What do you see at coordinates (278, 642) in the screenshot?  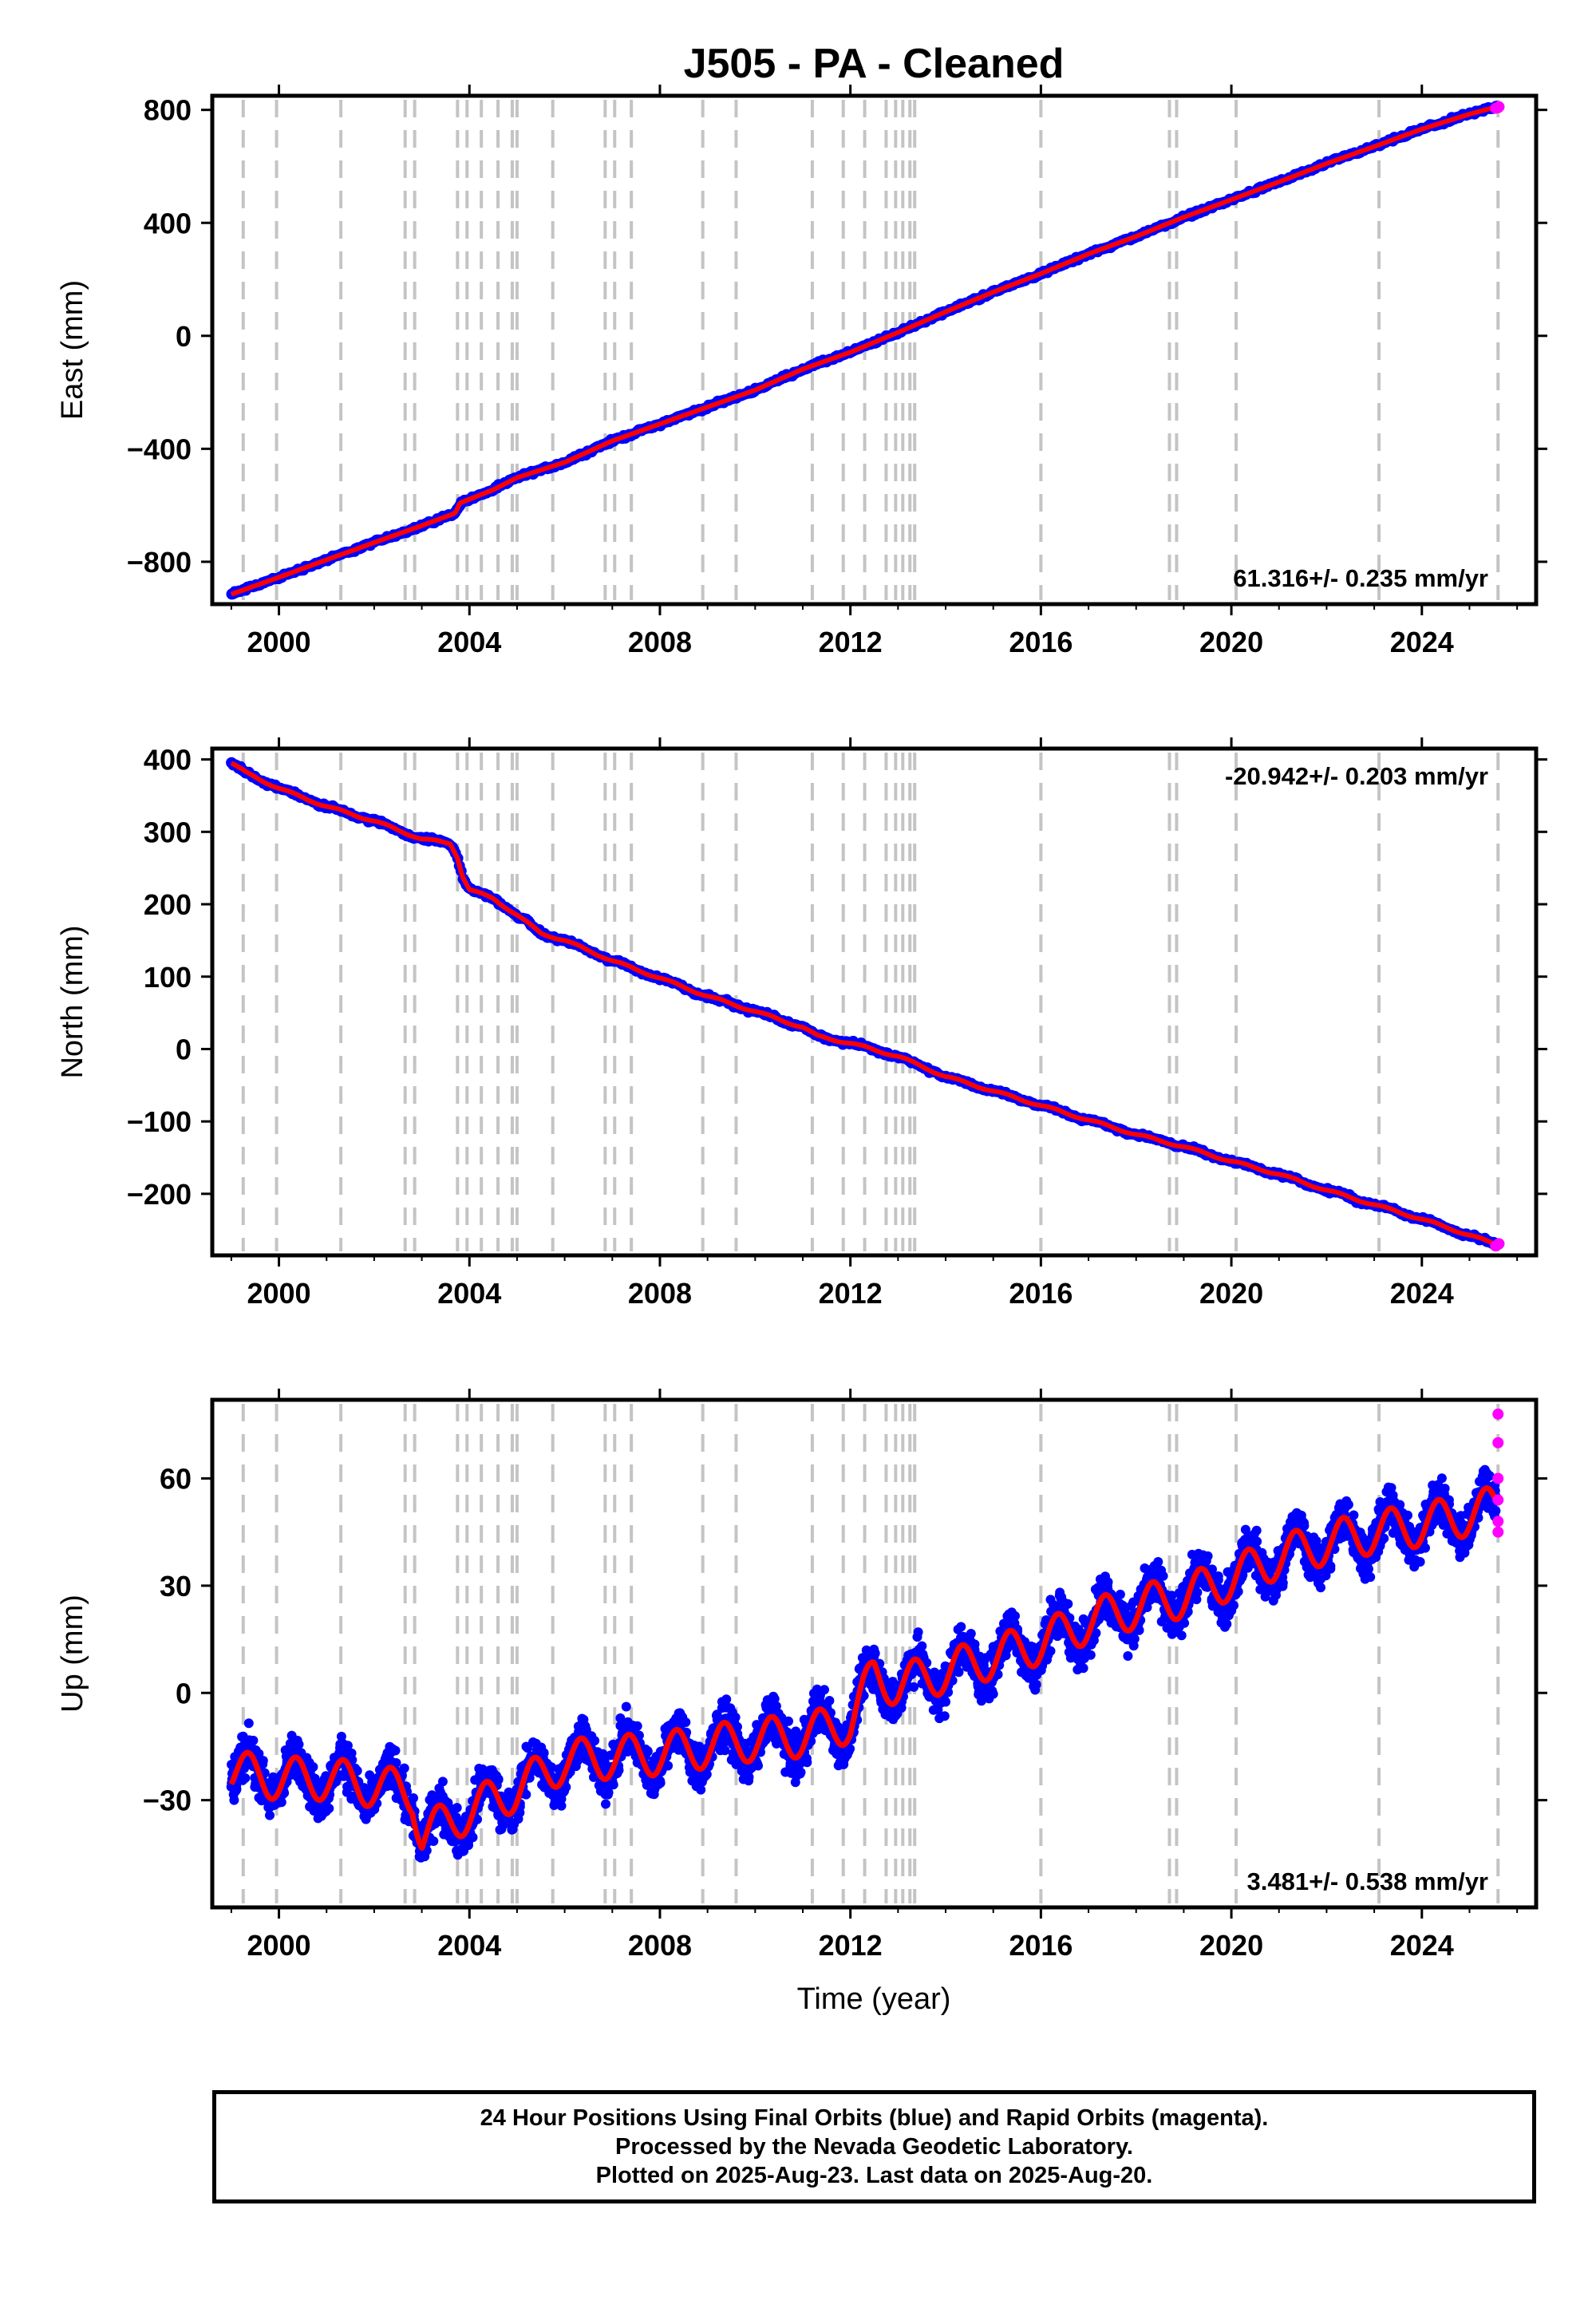 I see `x-tick-label: 2000` at bounding box center [278, 642].